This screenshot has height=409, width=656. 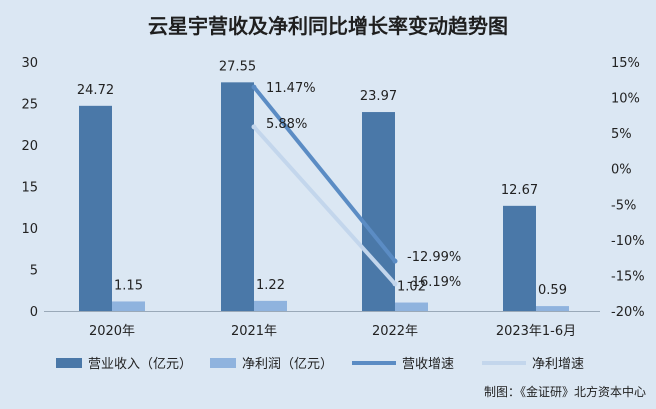 I want to click on x-category-label: 2021年, so click(x=254, y=331).